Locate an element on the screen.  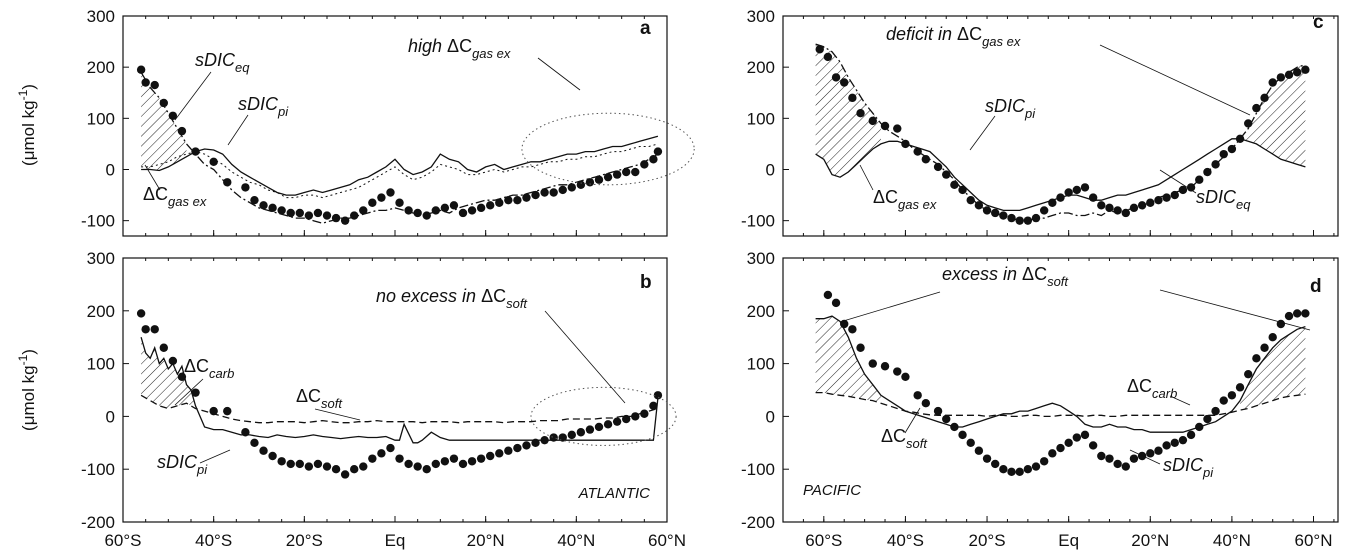
annotation-label: no excess in ΔCsoft is located at coordinates (452, 298).